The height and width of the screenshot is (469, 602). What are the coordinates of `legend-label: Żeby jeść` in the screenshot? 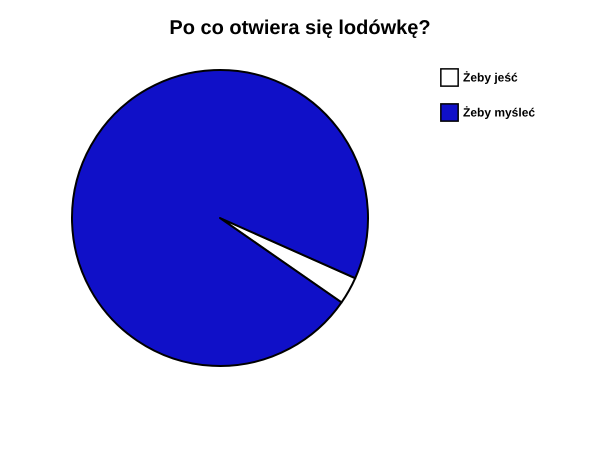 It's located at (490, 77).